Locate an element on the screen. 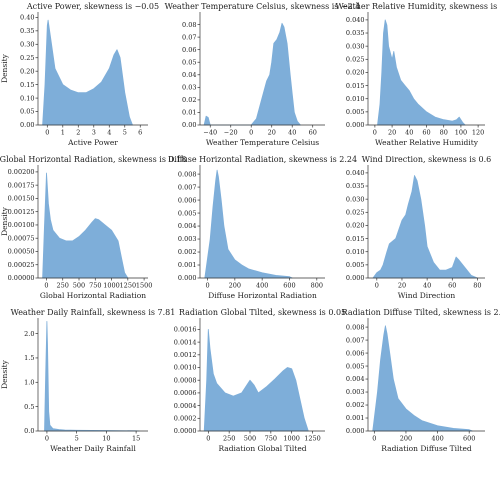 The width and height of the screenshot is (500, 481). subplot-title: Active Power, skewness is −0.05 is located at coordinates (92, 6).